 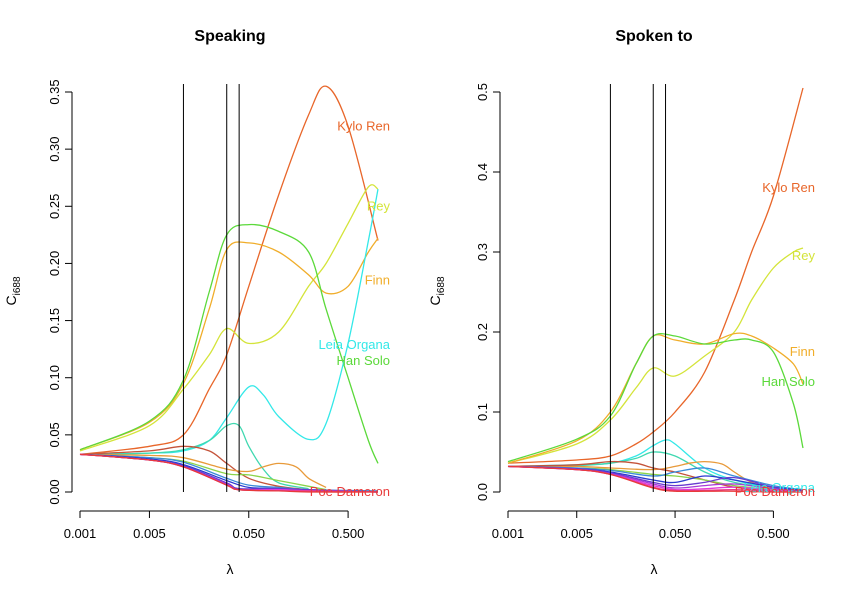 What do you see at coordinates (54, 491) in the screenshot?
I see `y-tick-label: 0.00` at bounding box center [54, 491].